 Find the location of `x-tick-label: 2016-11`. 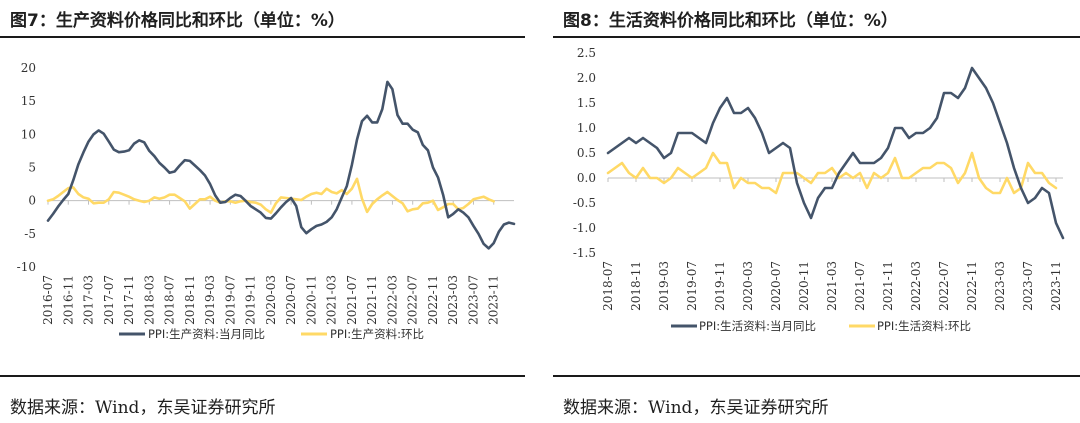

x-tick-label: 2016-11 is located at coordinates (68, 300).